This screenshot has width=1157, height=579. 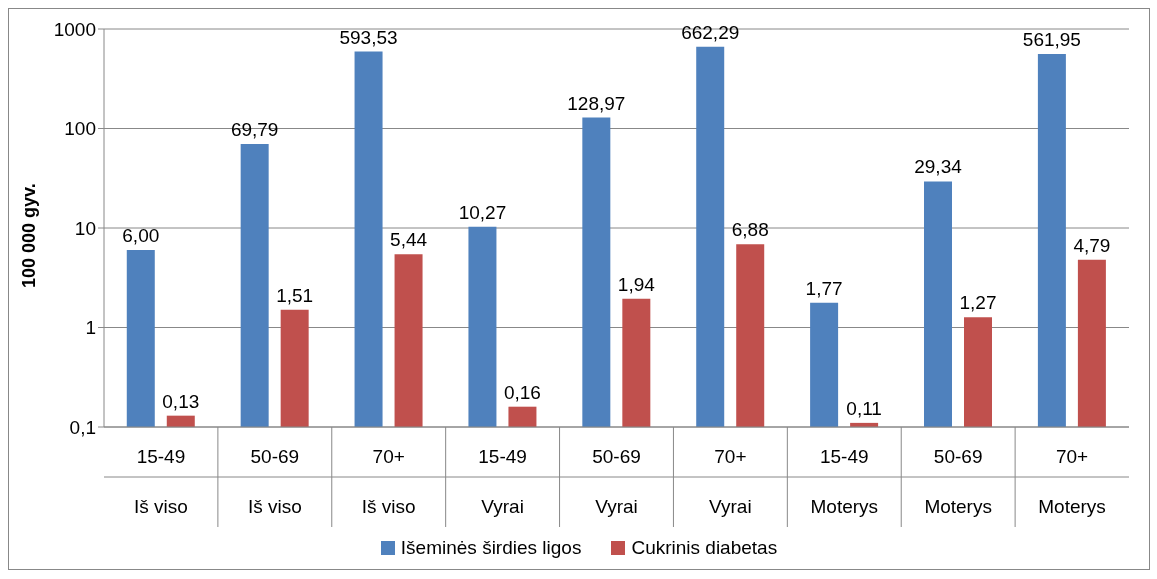 What do you see at coordinates (490, 548) in the screenshot?
I see `legend-label: Išeminės širdies ligos` at bounding box center [490, 548].